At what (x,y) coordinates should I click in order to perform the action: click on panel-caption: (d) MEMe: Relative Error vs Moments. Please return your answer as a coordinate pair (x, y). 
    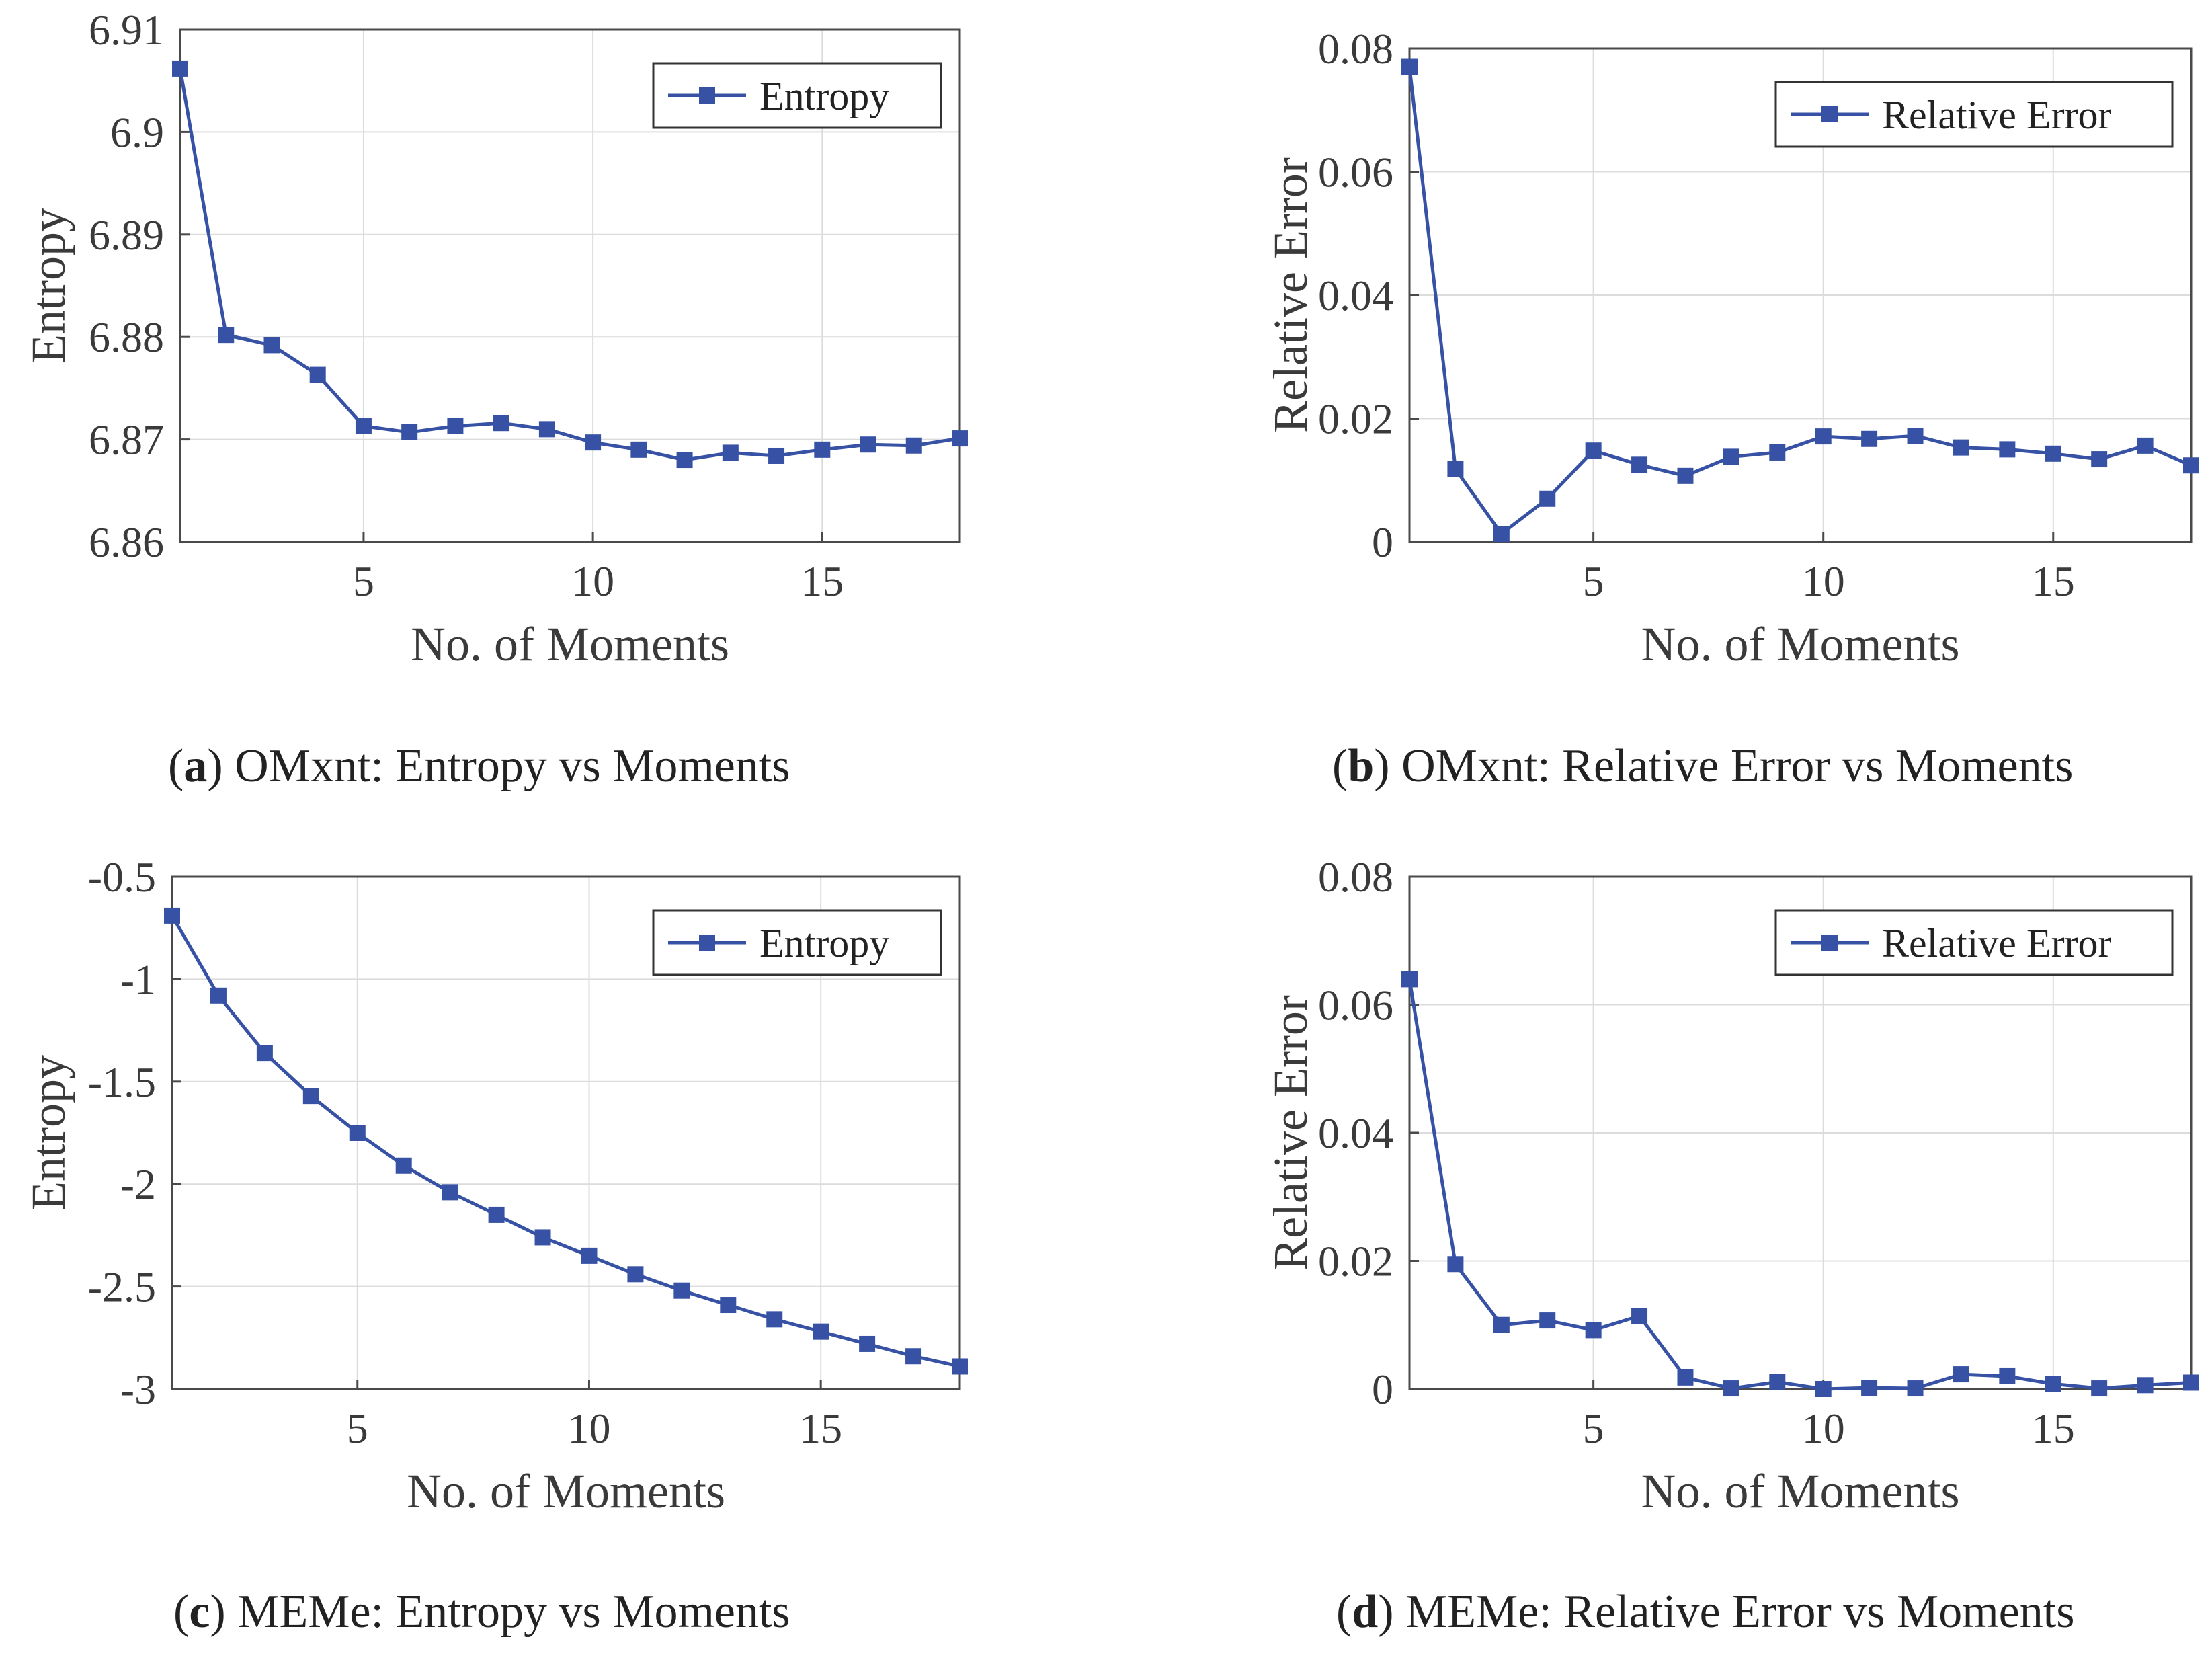
    Looking at the image, I should click on (1705, 1612).